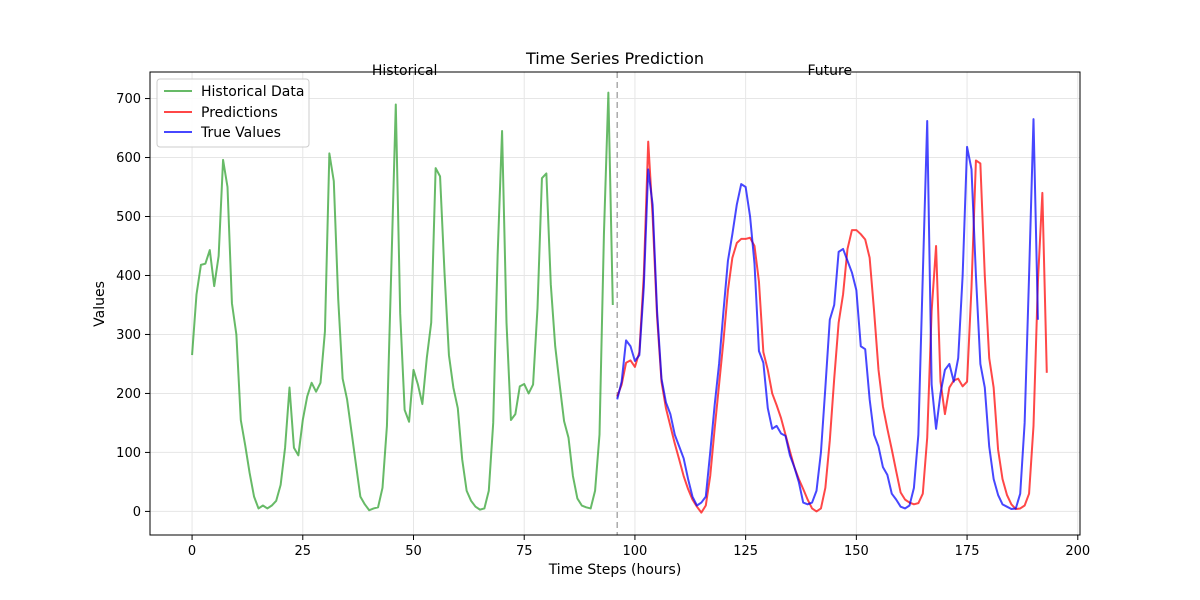  What do you see at coordinates (967, 551) in the screenshot?
I see `x-tick-label: 175` at bounding box center [967, 551].